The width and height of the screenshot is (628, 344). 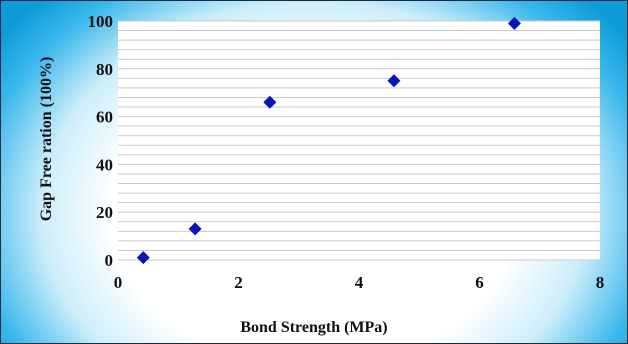 What do you see at coordinates (46, 139) in the screenshot?
I see `y-axis-title: Gap Free ration (100%)` at bounding box center [46, 139].